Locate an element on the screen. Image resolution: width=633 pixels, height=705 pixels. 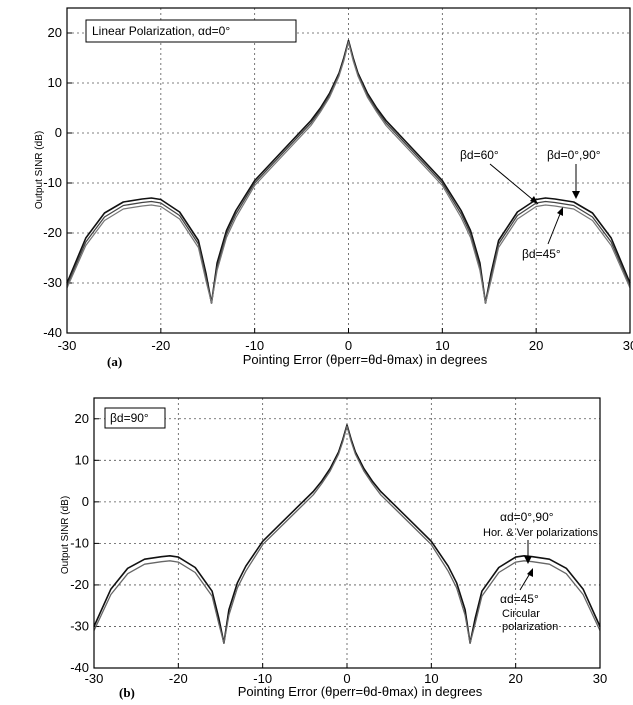
panel-b-legend-box is located at coordinates (135, 418).